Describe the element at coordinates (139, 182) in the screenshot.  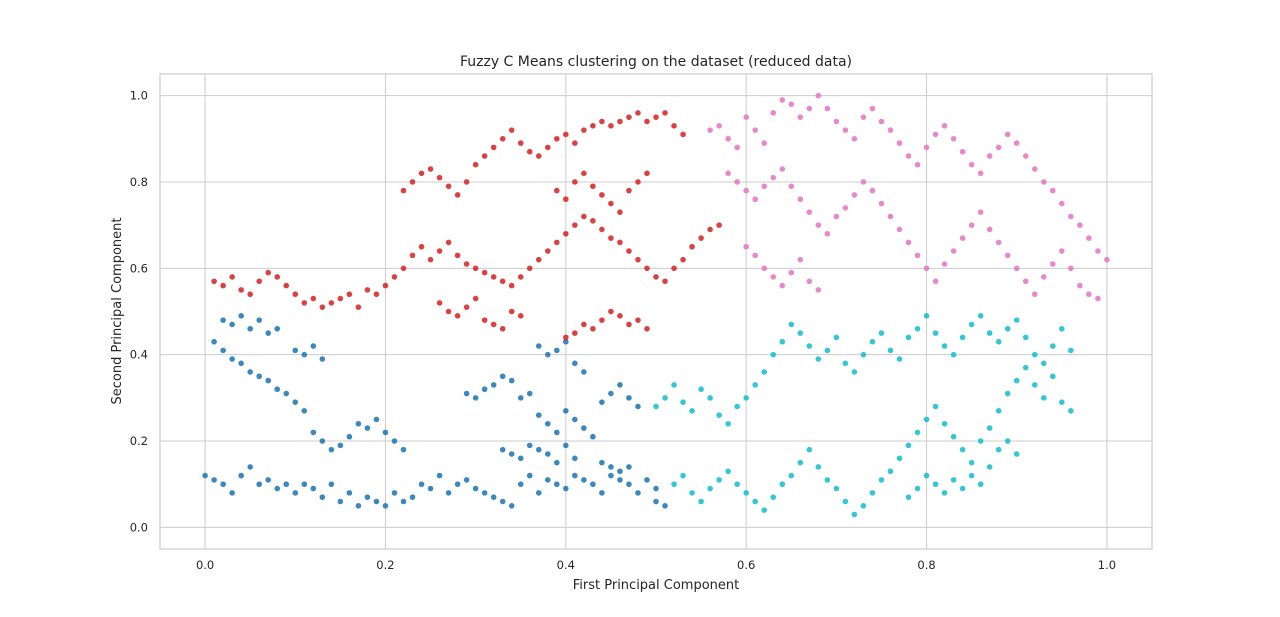
I see `y-tick-label: 0.8` at that location.